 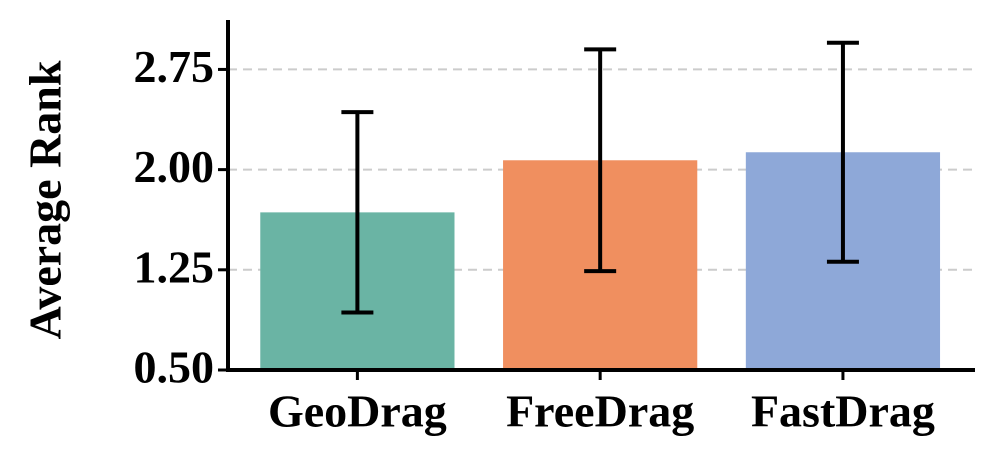 I want to click on y-axis-label: Average Rank, so click(x=45, y=199).